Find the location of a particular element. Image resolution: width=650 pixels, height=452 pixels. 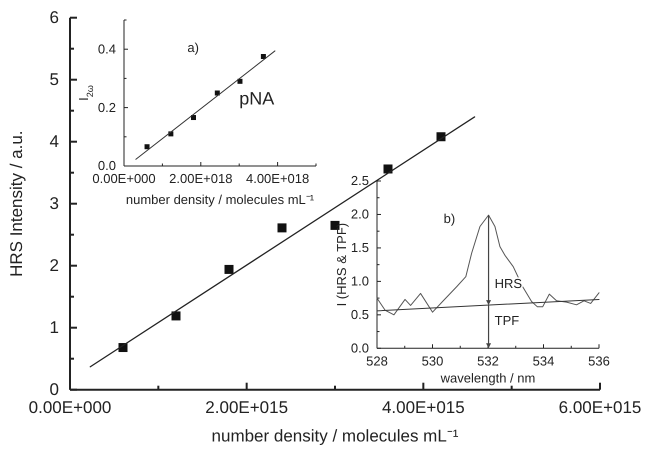

x-axis-title: wavelength / nm is located at coordinates (488, 378).